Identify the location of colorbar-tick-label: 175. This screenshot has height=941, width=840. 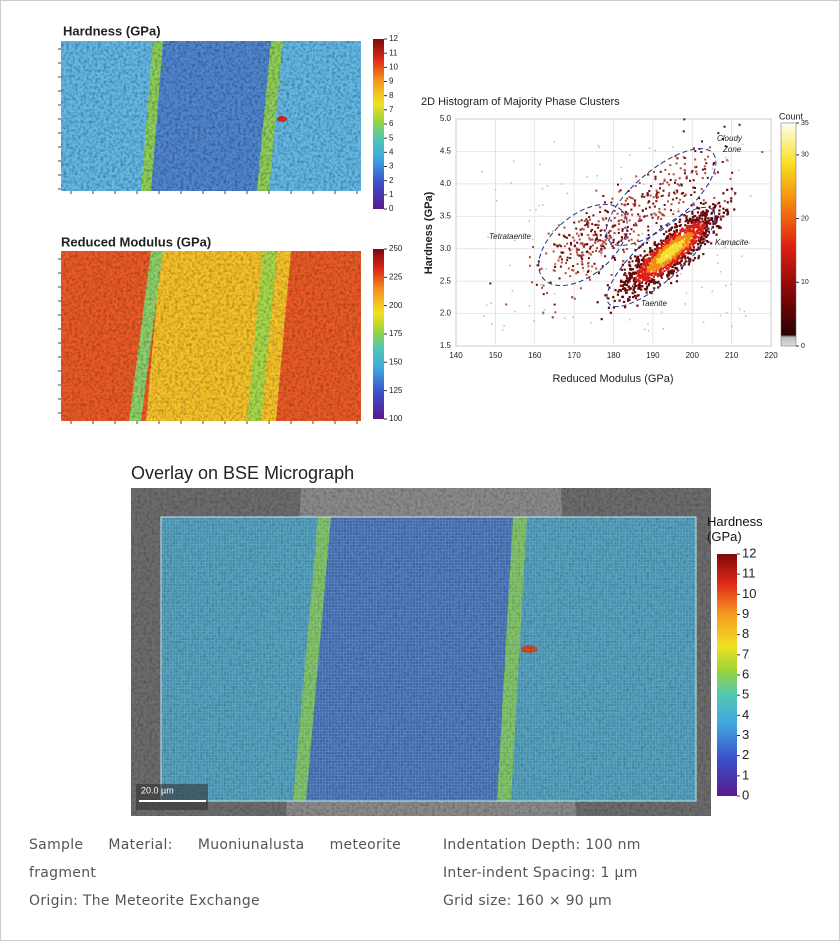
(396, 333).